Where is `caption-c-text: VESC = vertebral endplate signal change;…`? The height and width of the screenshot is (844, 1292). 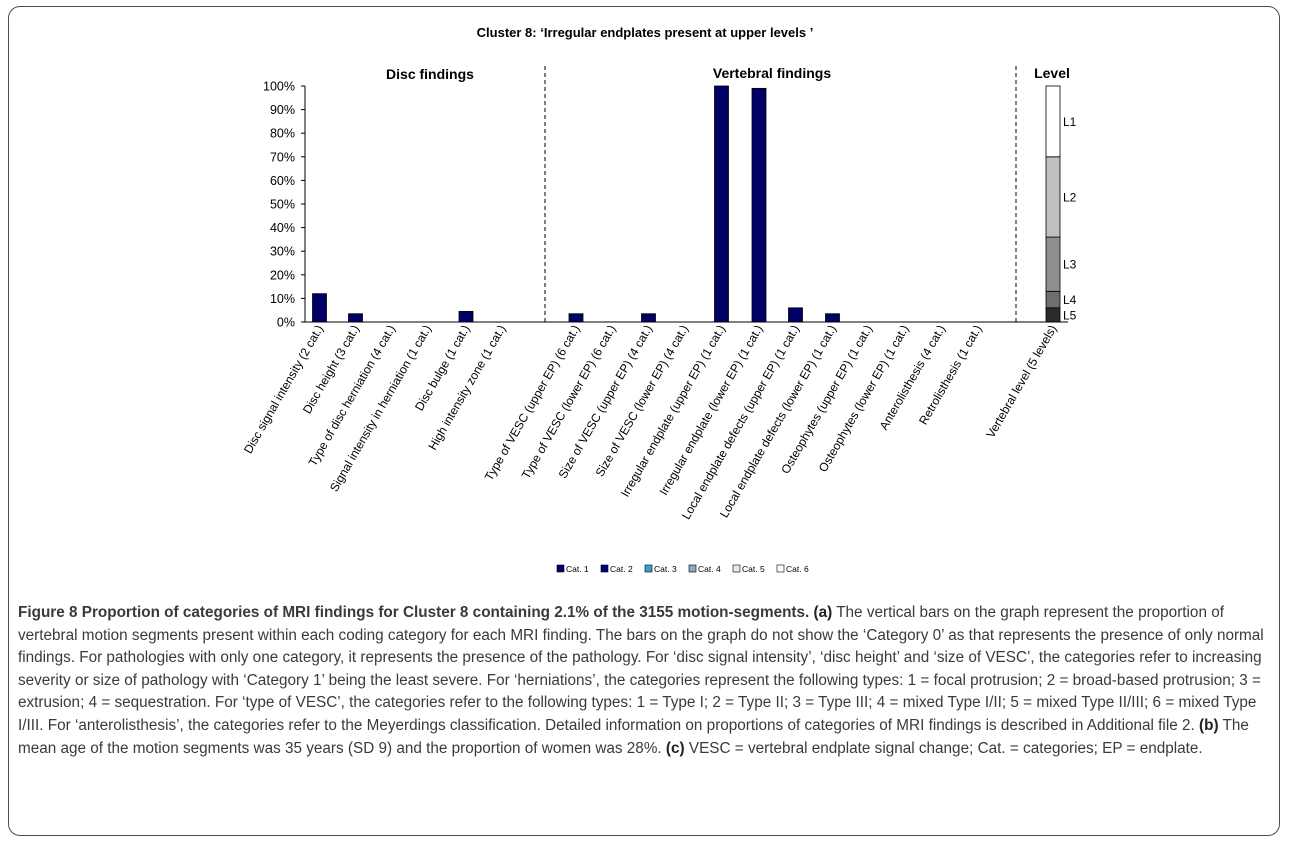 caption-c-text: VESC = vertebral endplate signal change;… is located at coordinates (943, 748).